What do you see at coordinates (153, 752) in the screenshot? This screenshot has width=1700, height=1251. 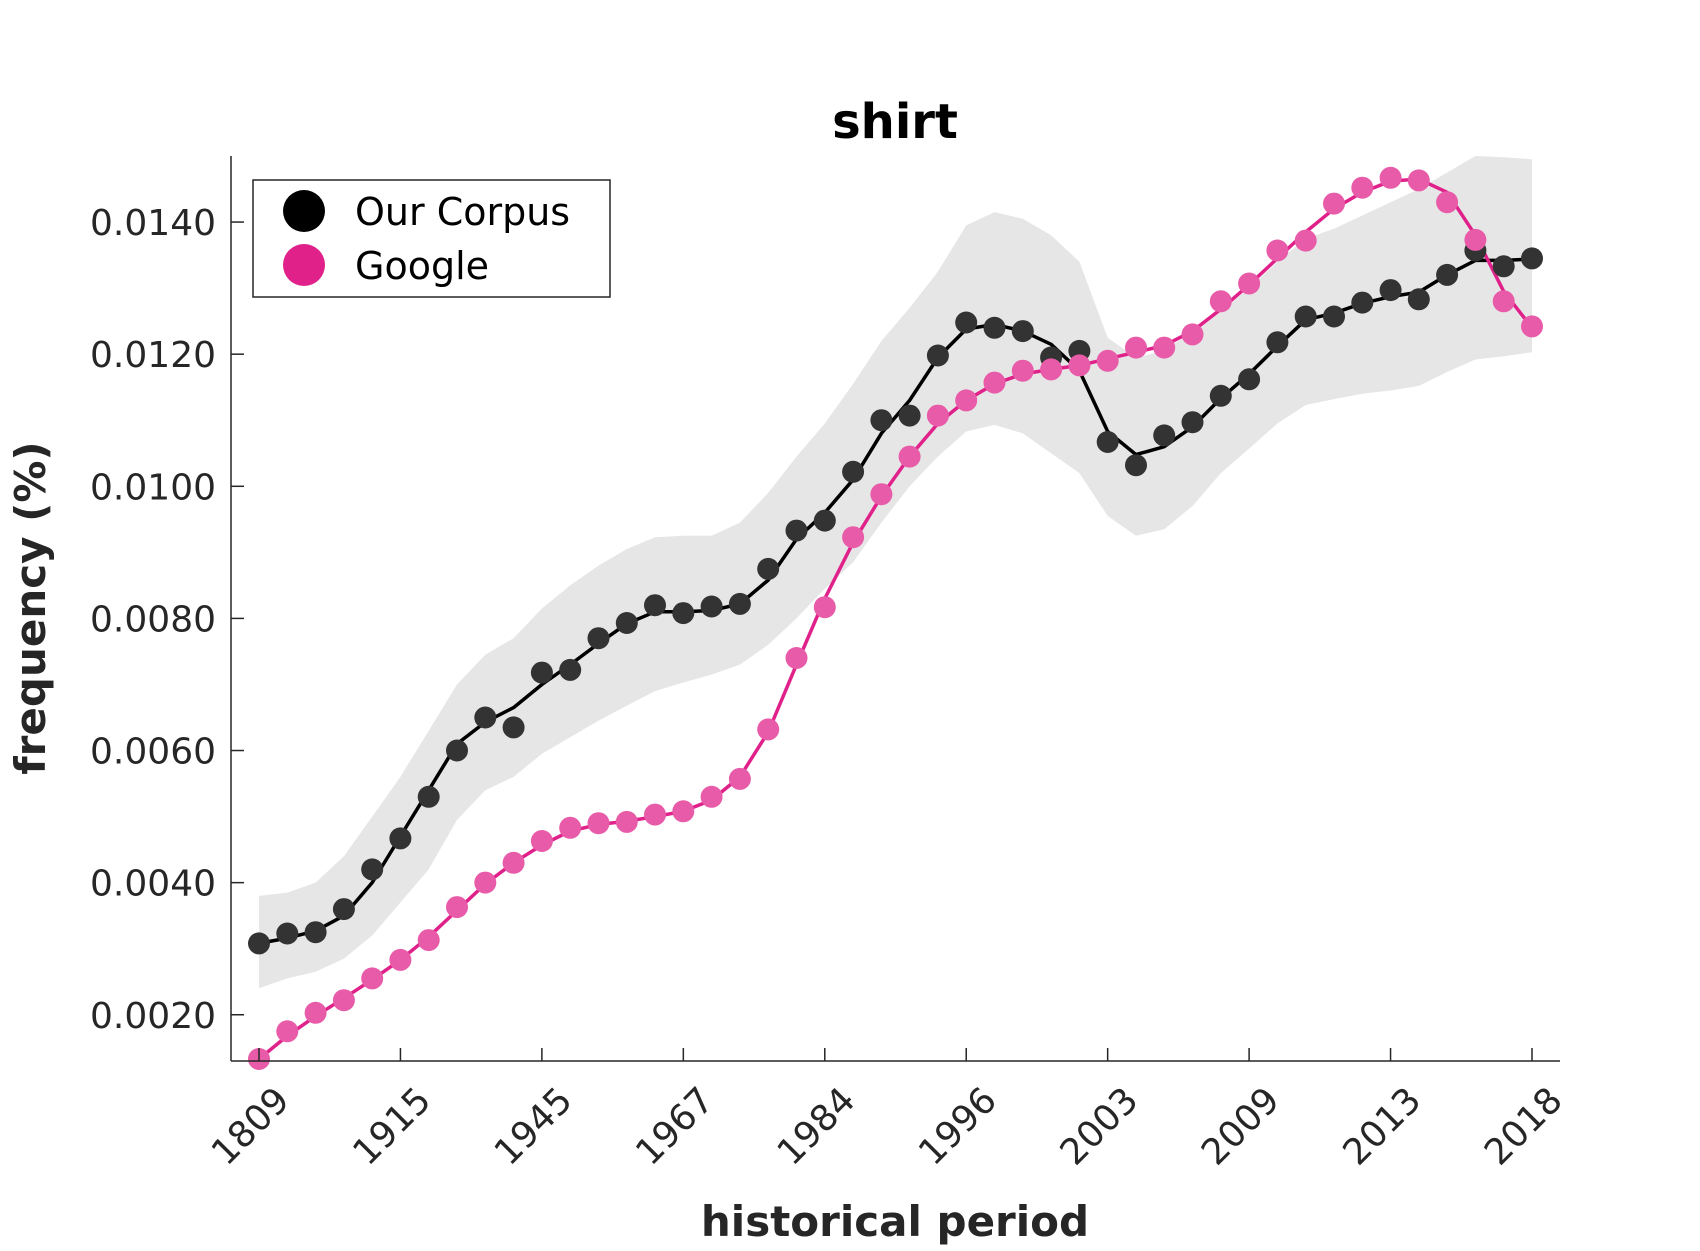 I see `y-tick-label: 0.0060` at bounding box center [153, 752].